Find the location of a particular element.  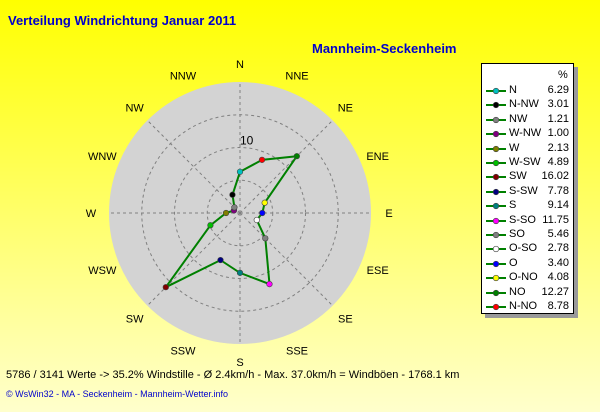

radial-tick-label: 10 is located at coordinates (247, 141).